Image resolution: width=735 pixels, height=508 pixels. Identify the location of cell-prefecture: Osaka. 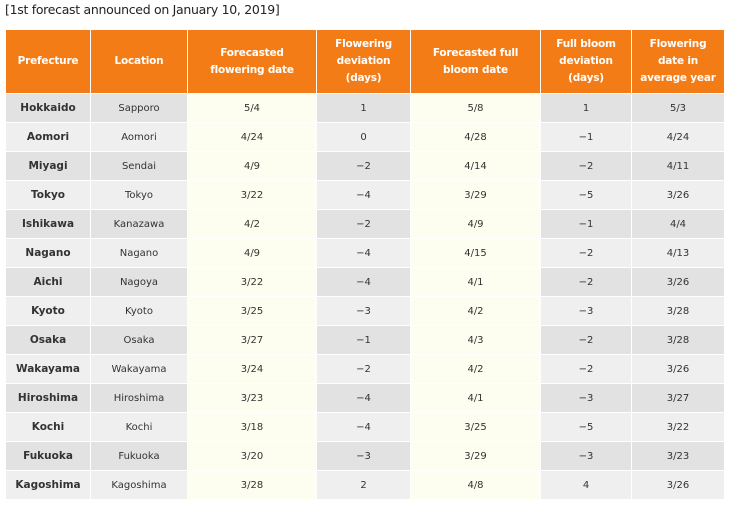
(48, 340).